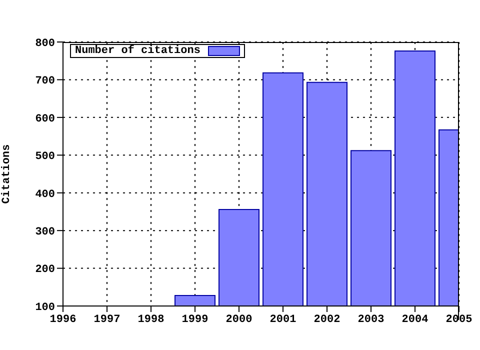 Image resolution: width=480 pixels, height=350 pixels. I want to click on y-tick-label: 200, so click(45, 270).